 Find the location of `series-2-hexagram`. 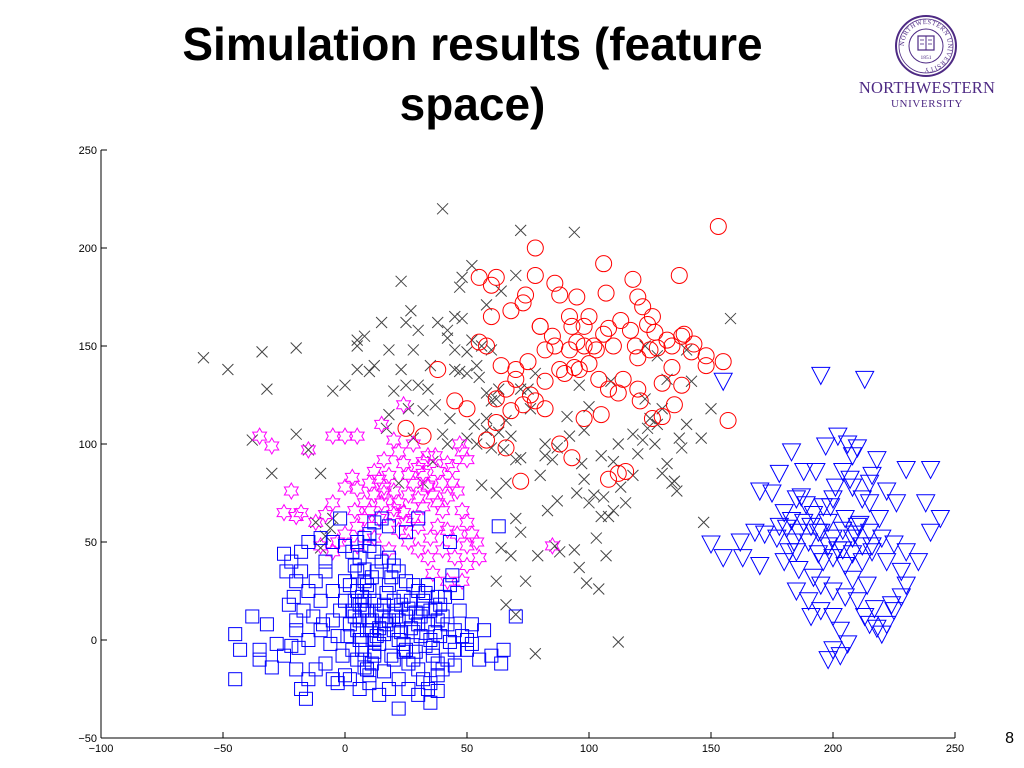

series-2-hexagram is located at coordinates (406, 493).